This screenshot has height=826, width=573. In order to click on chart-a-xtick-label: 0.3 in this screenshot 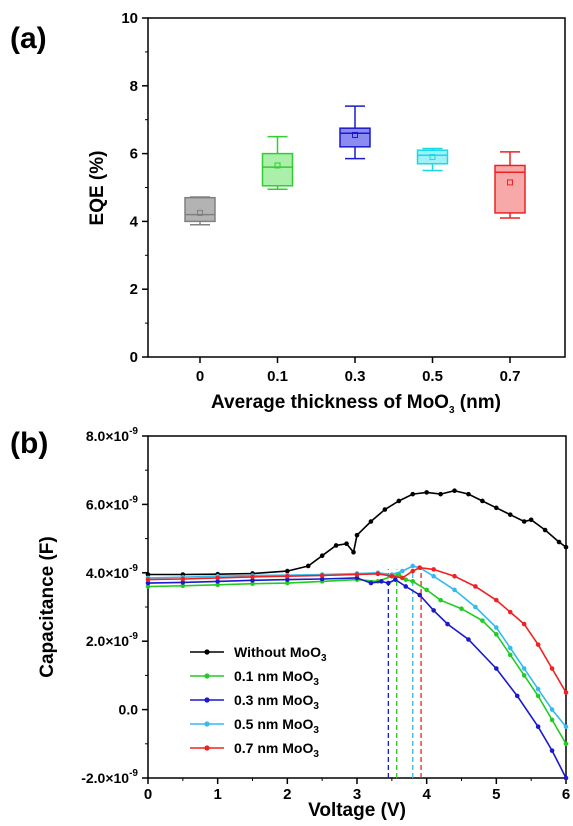, I will do `click(355, 376)`.